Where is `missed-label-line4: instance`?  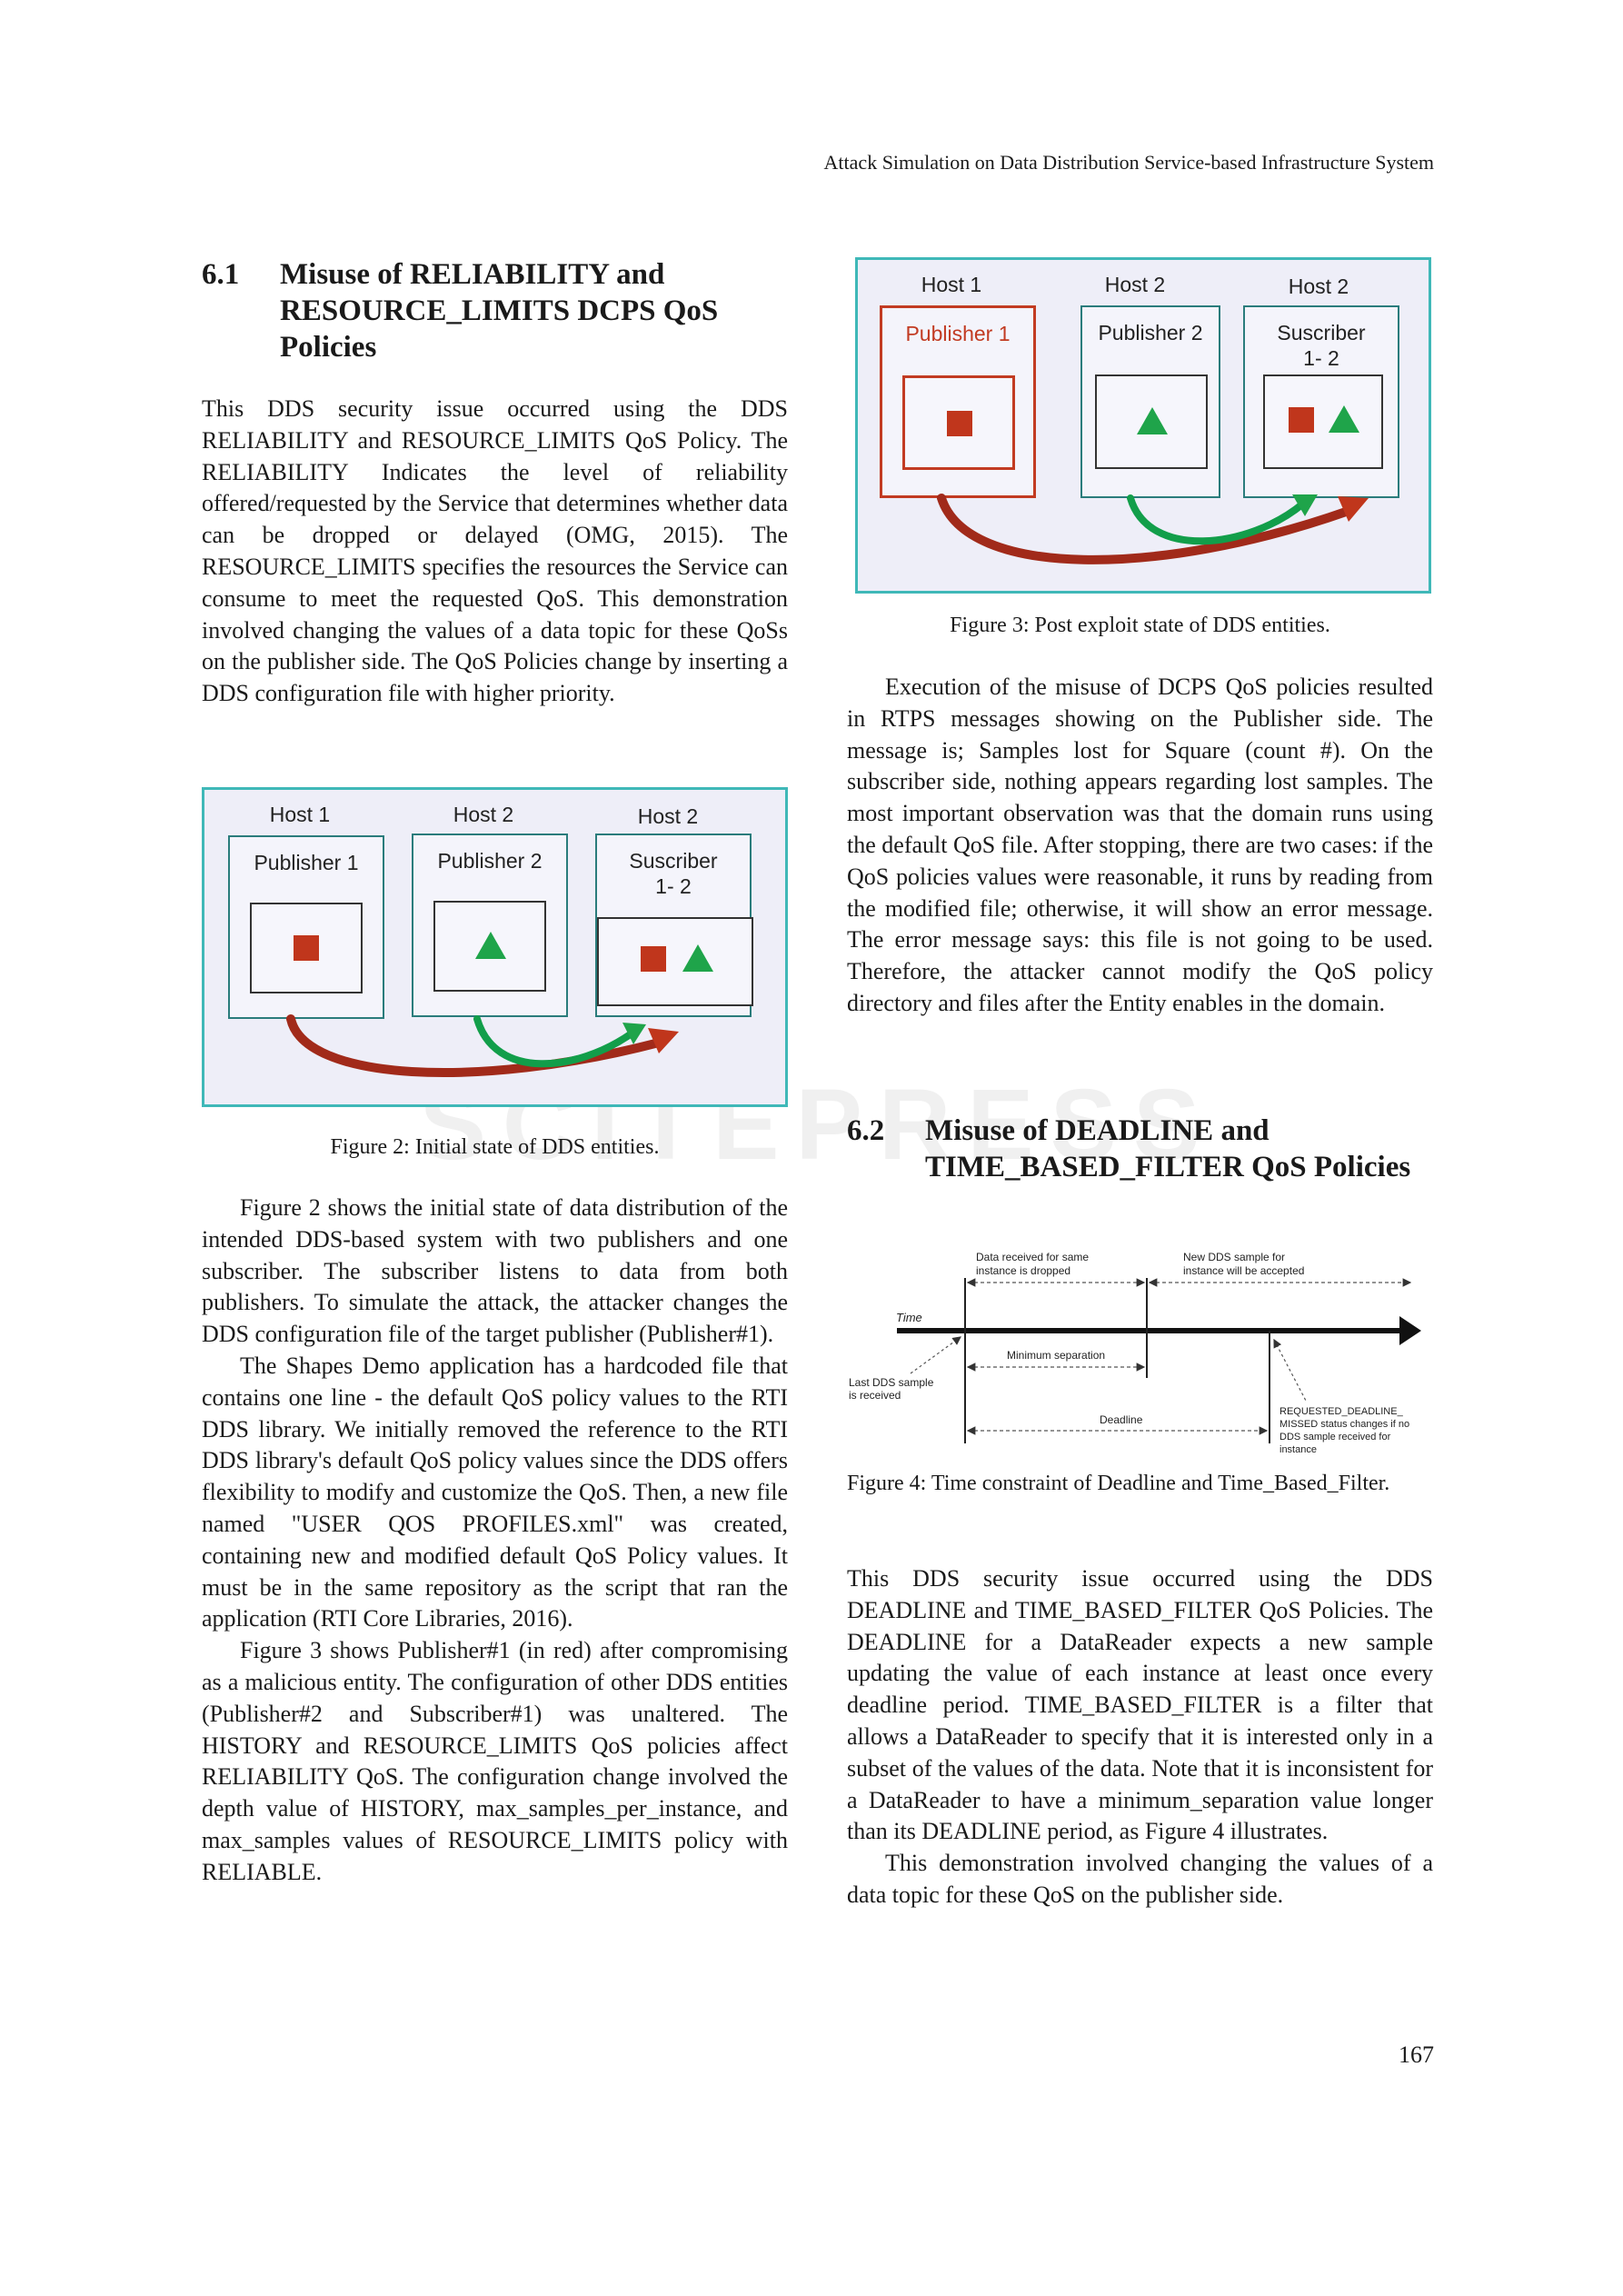
missed-label-line4: instance is located at coordinates (1298, 1449).